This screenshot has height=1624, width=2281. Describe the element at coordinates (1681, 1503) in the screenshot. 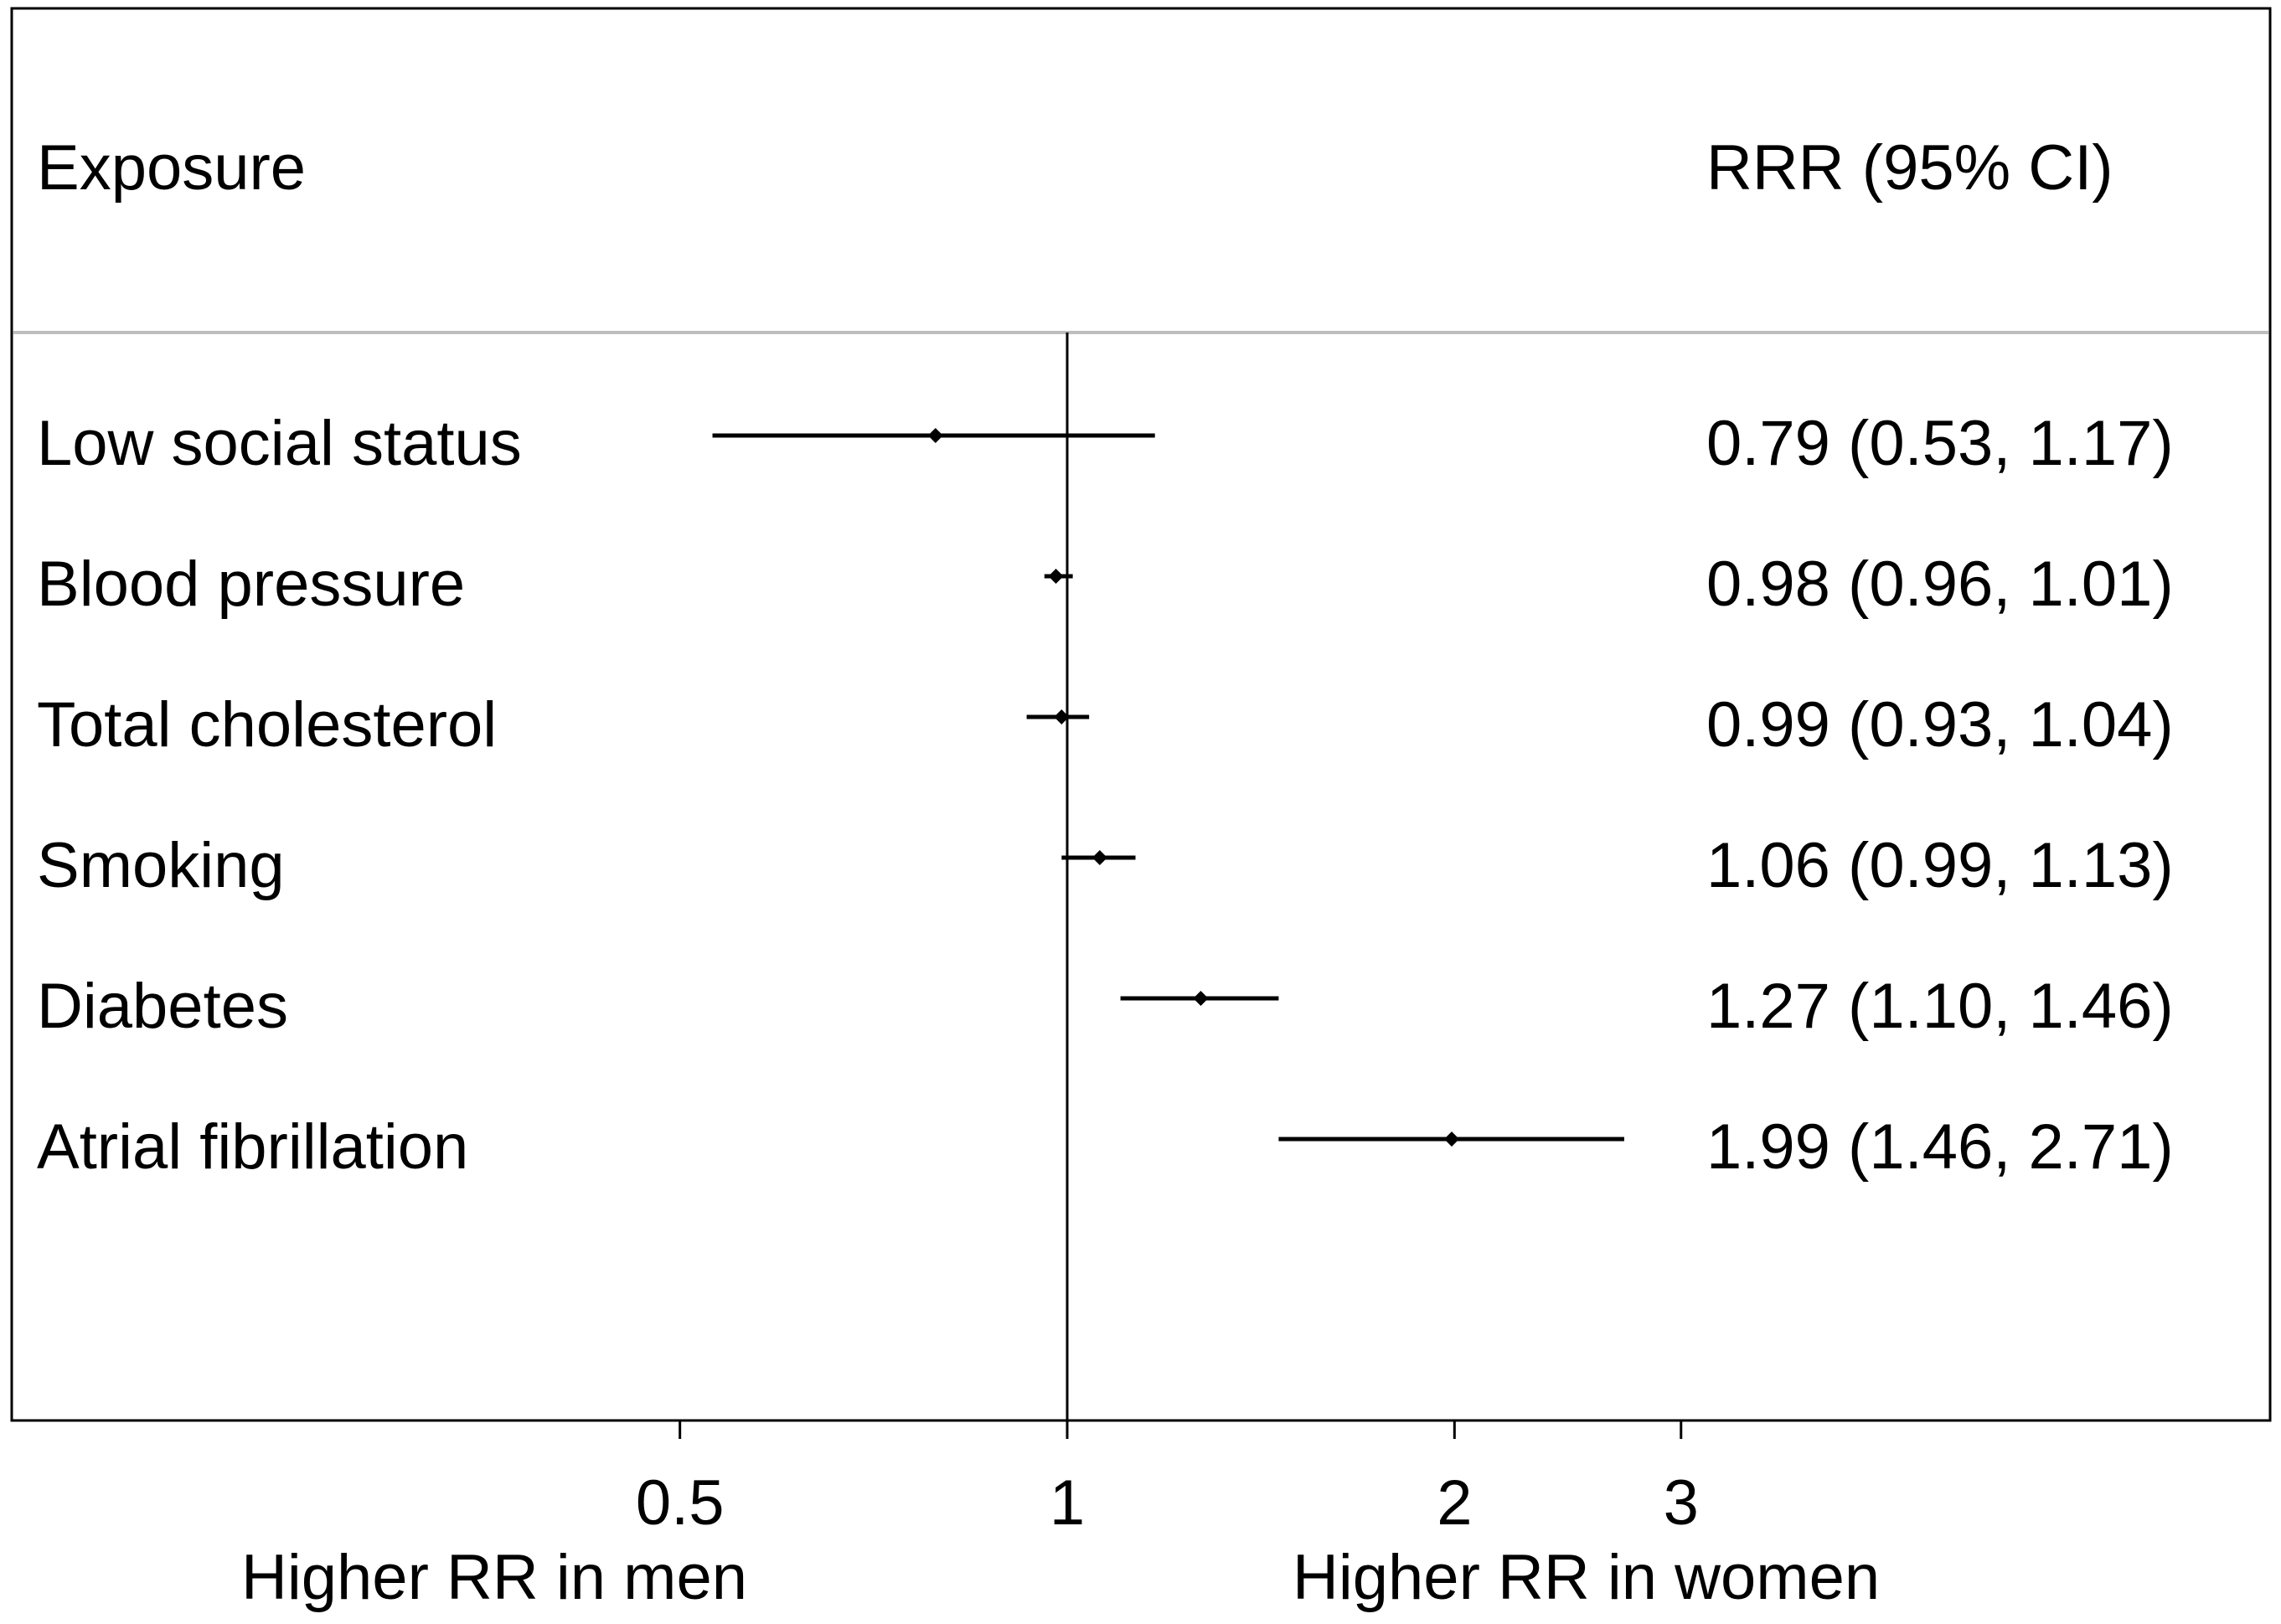

I see `x-tick-label-3: 3` at that location.